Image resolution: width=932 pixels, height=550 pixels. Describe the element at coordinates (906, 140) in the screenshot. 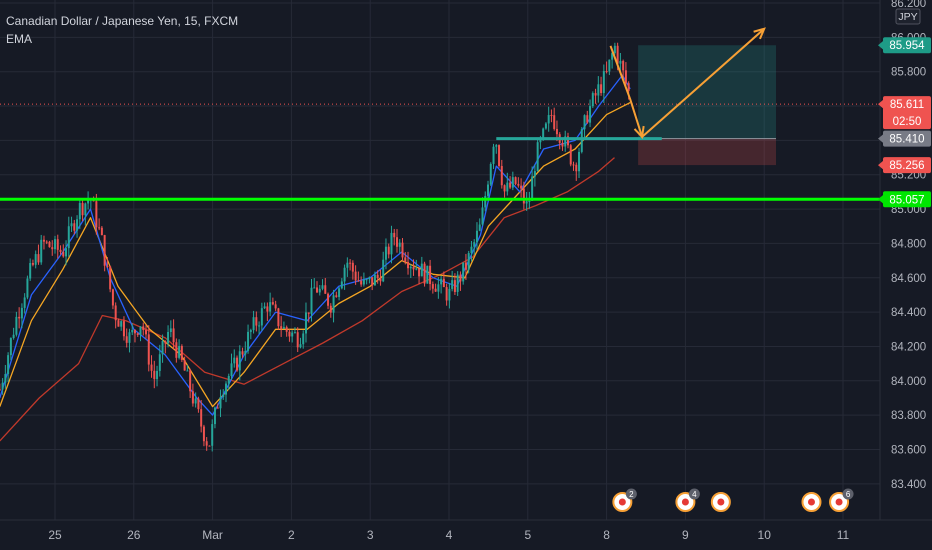

I see `entry-price-badge: 85.410` at that location.